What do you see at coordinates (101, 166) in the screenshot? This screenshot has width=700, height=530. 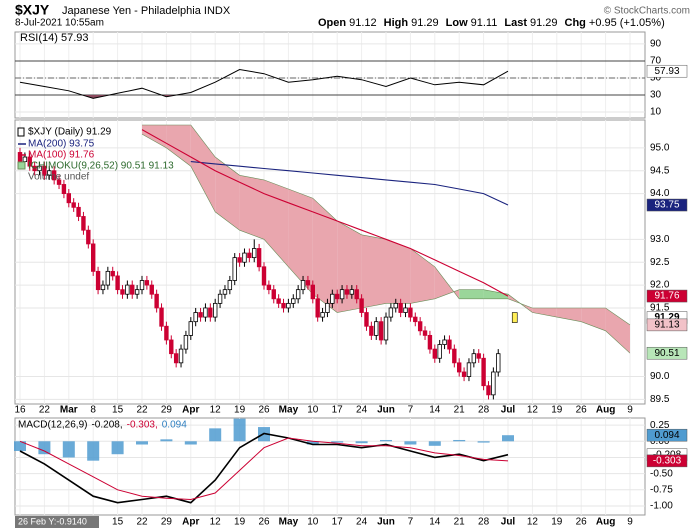 I see `cloud-legend: ICHIMOKU(9,26,52) 90.51 91.13` at bounding box center [101, 166].